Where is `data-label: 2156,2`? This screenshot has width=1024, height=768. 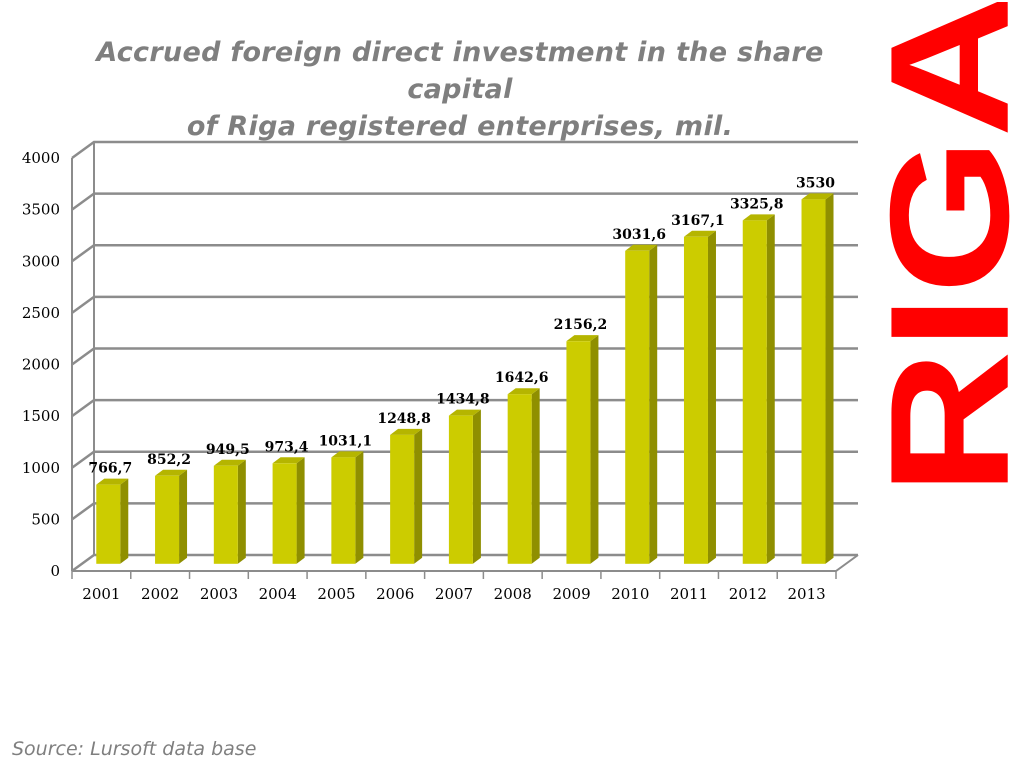 data-label: 2156,2 is located at coordinates (581, 325).